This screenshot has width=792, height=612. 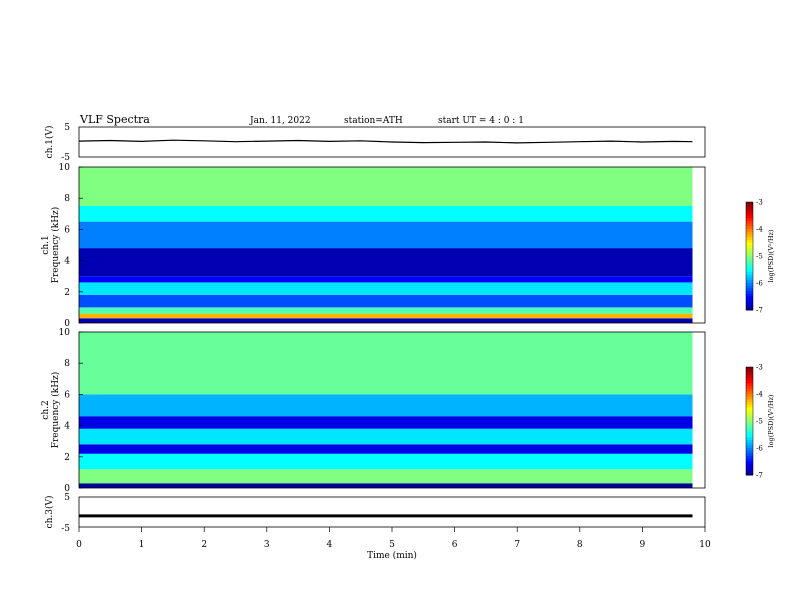 I want to click on time-tick-label: 8, so click(x=580, y=545).